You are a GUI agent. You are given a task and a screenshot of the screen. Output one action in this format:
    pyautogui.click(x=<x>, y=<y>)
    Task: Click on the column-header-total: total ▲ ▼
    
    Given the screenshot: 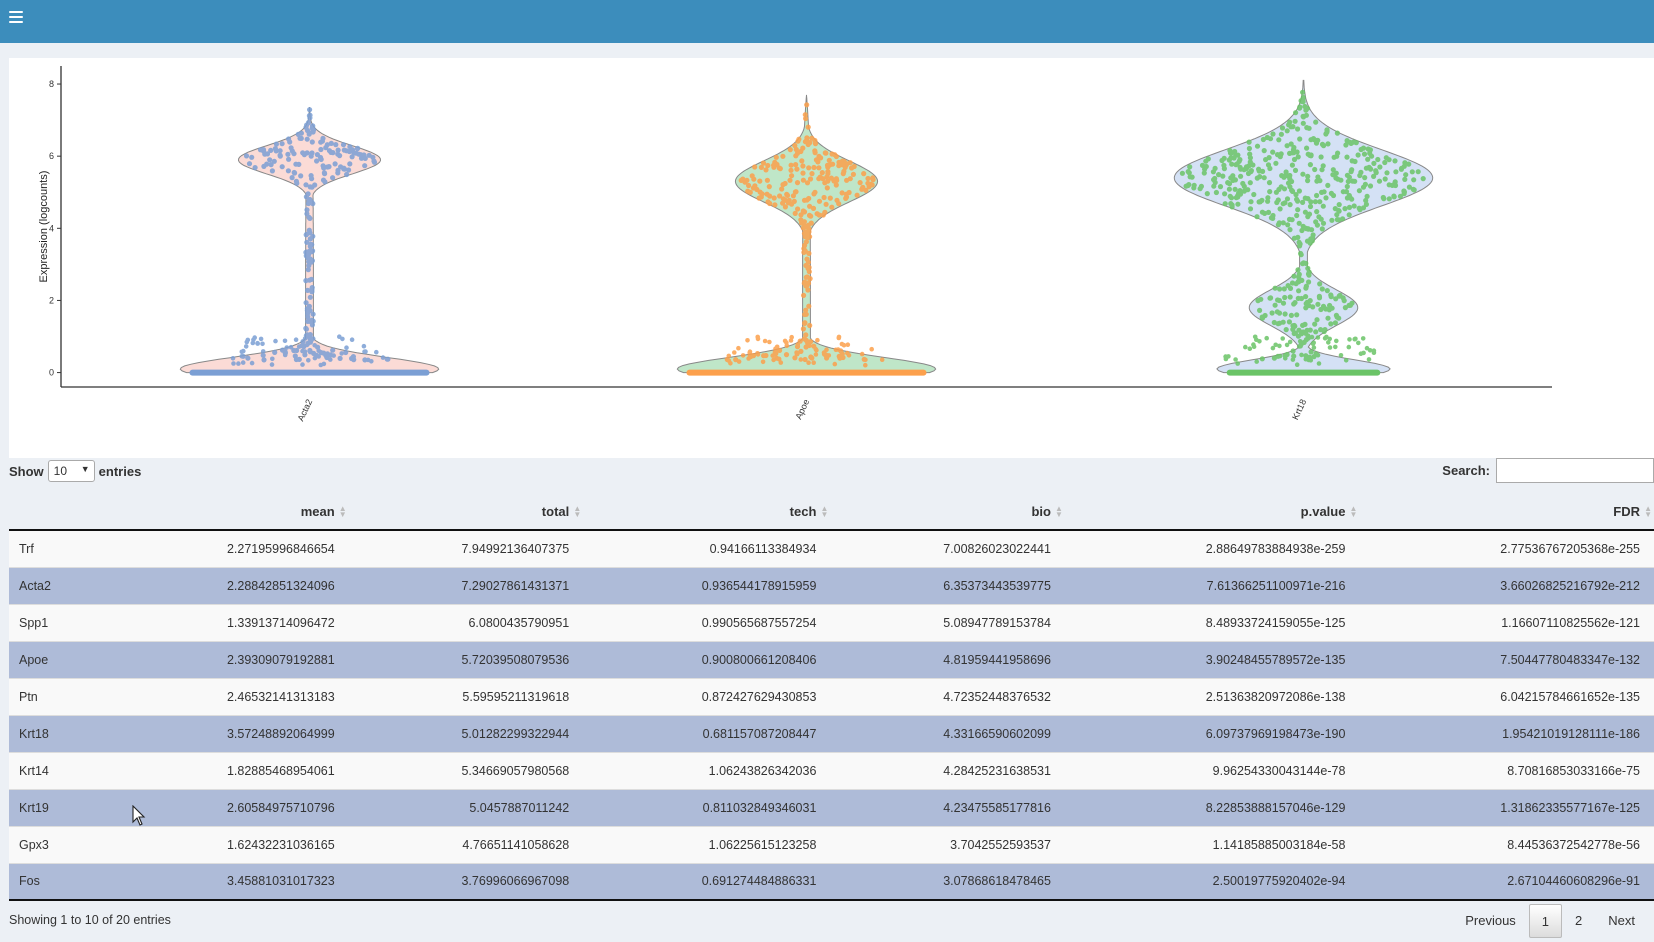 What is the action you would take?
    pyautogui.click(x=466, y=512)
    